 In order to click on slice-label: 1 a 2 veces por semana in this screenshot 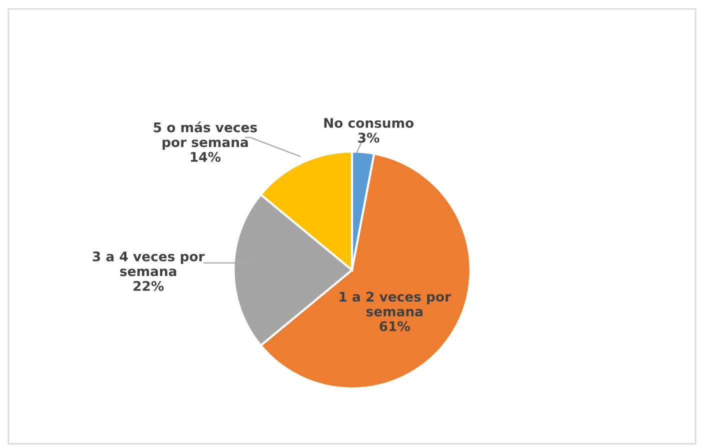, I will do `click(395, 304)`.